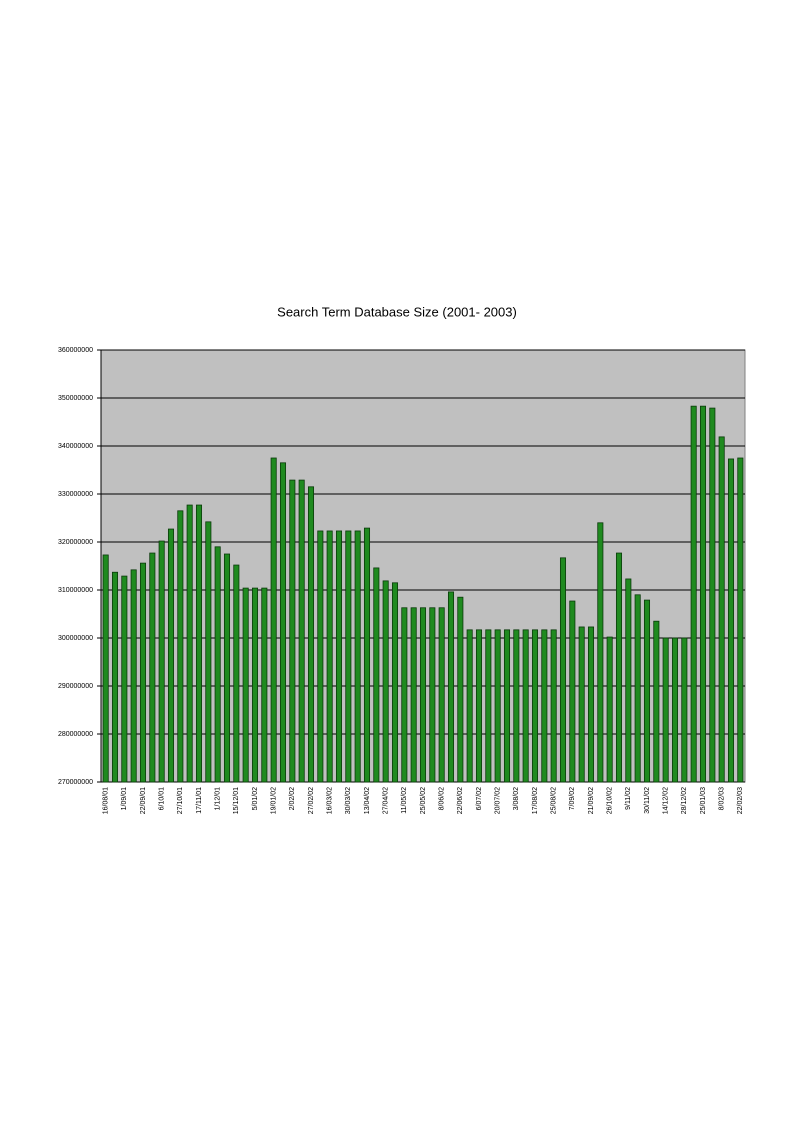 This screenshot has width=794, height=1123. I want to click on x-tick-label: 25/01/03, so click(703, 800).